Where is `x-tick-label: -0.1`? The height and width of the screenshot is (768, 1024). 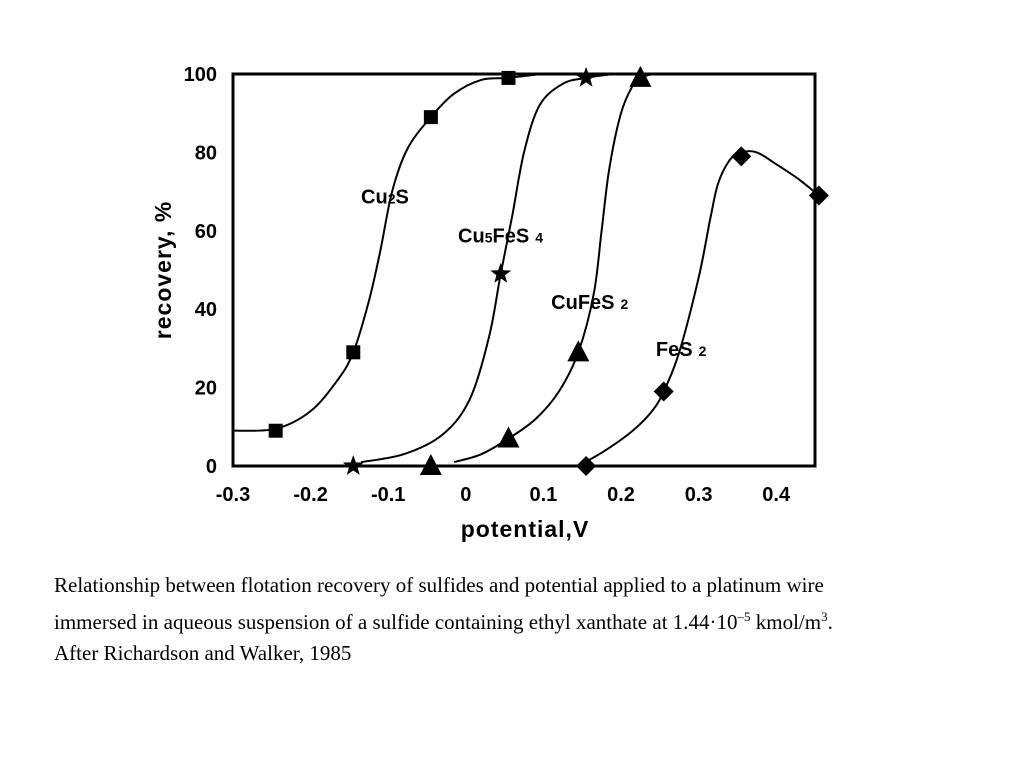
x-tick-label: -0.1 is located at coordinates (388, 495).